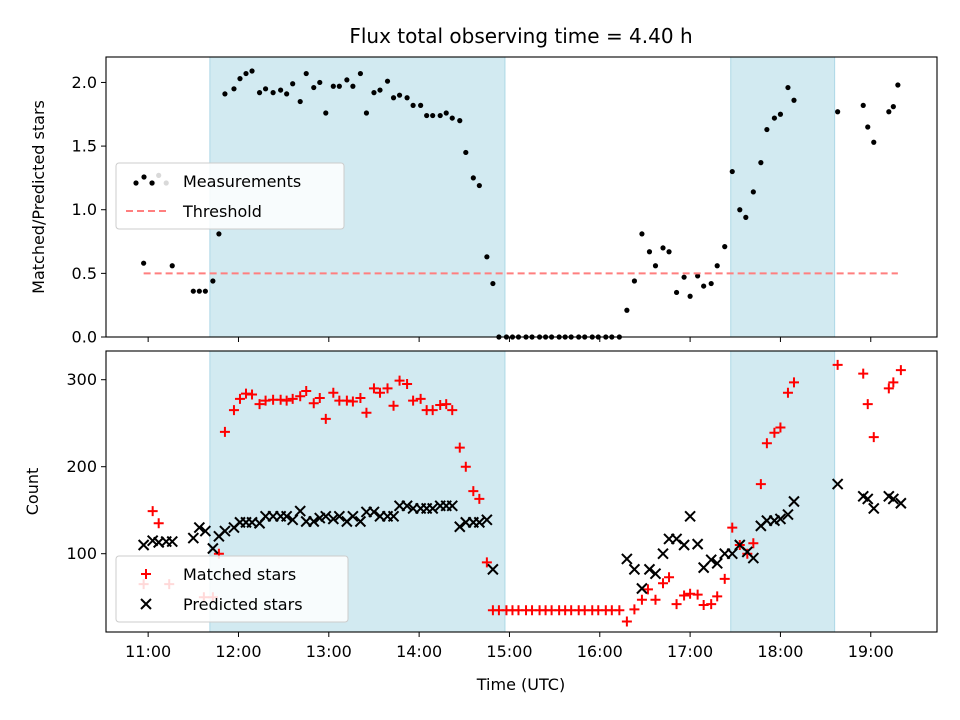 Image resolution: width=960 pixels, height=720 pixels. Describe the element at coordinates (38, 197) in the screenshot. I see `y-axis-label: Matched/Predicted stars` at that location.